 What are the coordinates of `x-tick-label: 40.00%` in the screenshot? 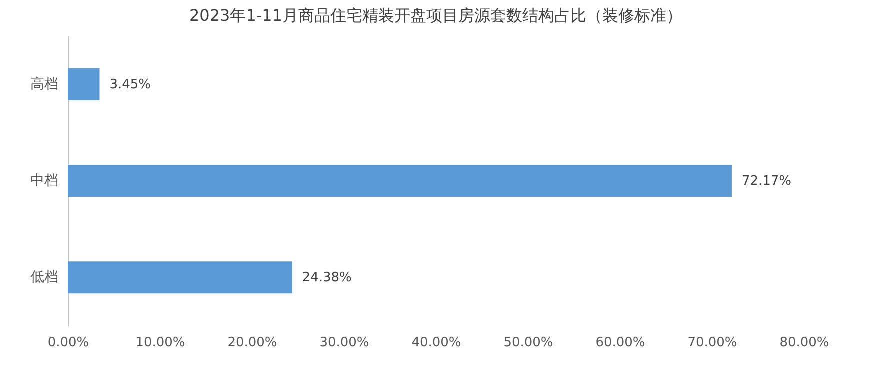 It's located at (437, 343).